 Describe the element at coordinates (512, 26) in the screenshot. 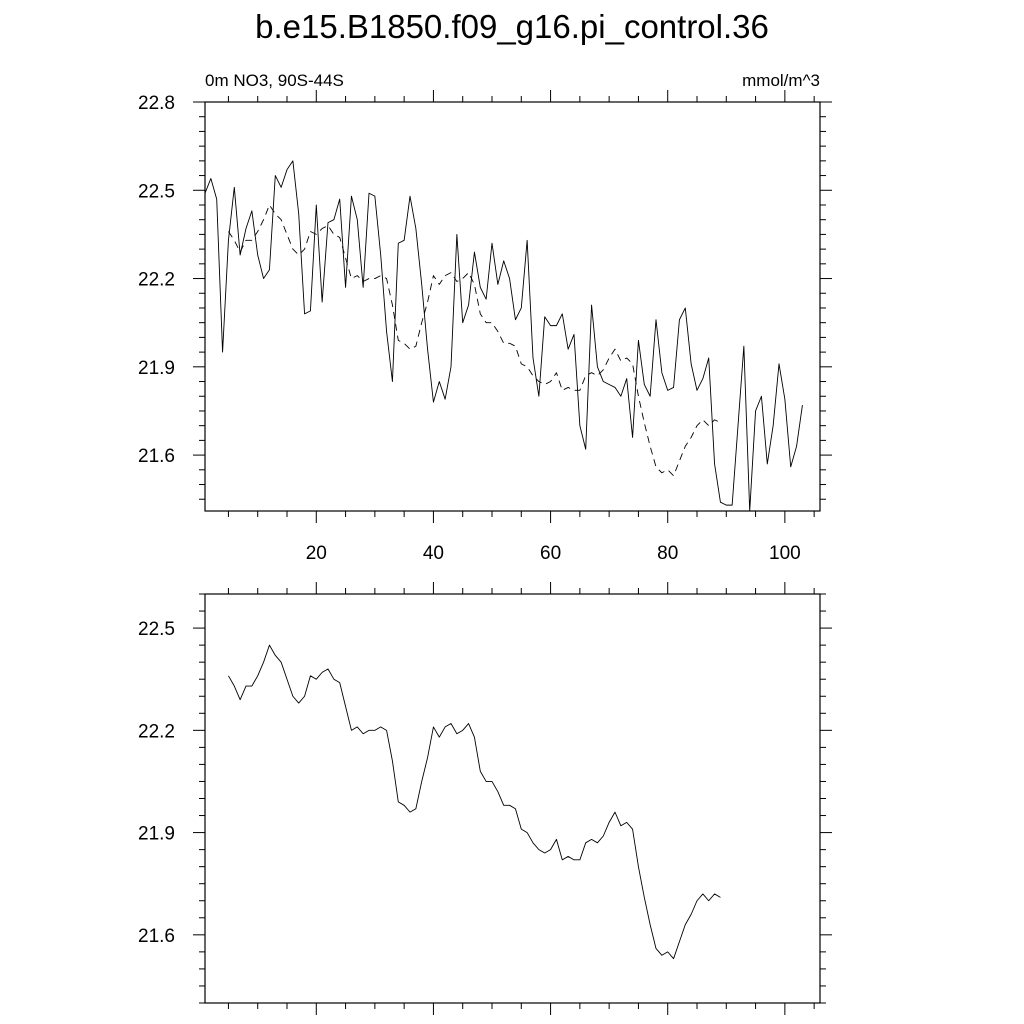

I see `chart-title: b.e15.B1850.f09_g16.pi_control.36` at that location.